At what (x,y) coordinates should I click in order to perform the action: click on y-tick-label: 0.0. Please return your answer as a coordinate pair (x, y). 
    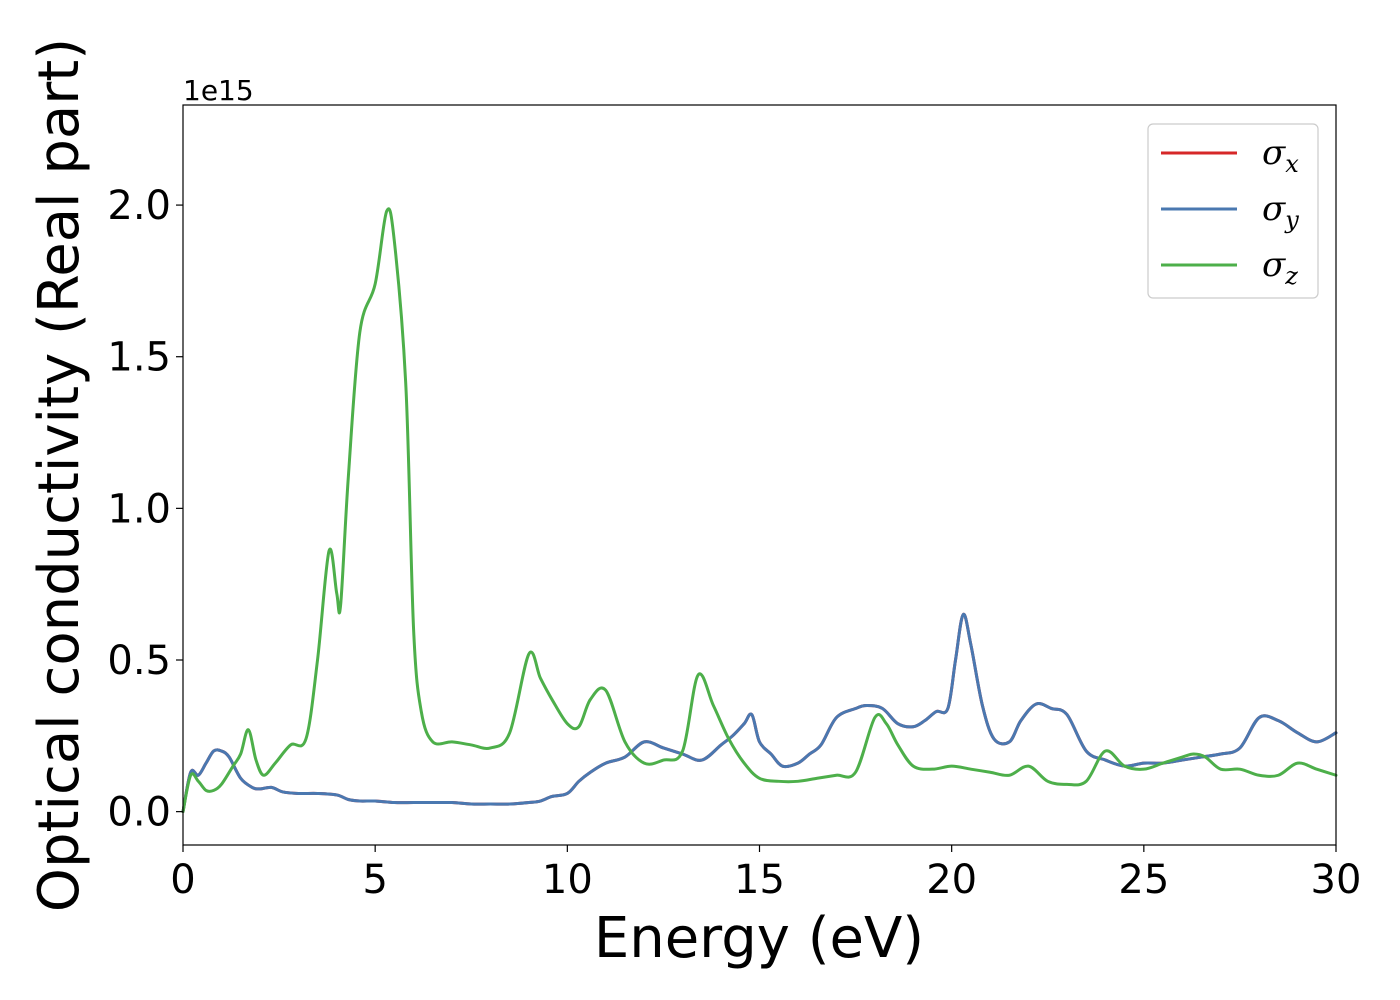
    Looking at the image, I should click on (139, 813).